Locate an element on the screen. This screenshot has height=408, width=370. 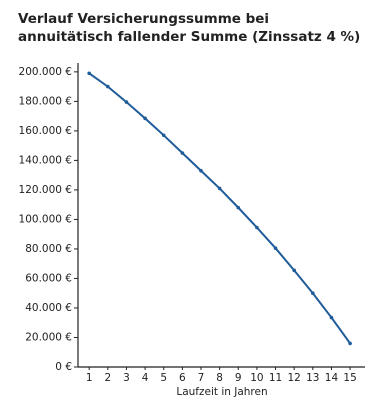
y-tick-label: 140.000 € is located at coordinates (45, 160).